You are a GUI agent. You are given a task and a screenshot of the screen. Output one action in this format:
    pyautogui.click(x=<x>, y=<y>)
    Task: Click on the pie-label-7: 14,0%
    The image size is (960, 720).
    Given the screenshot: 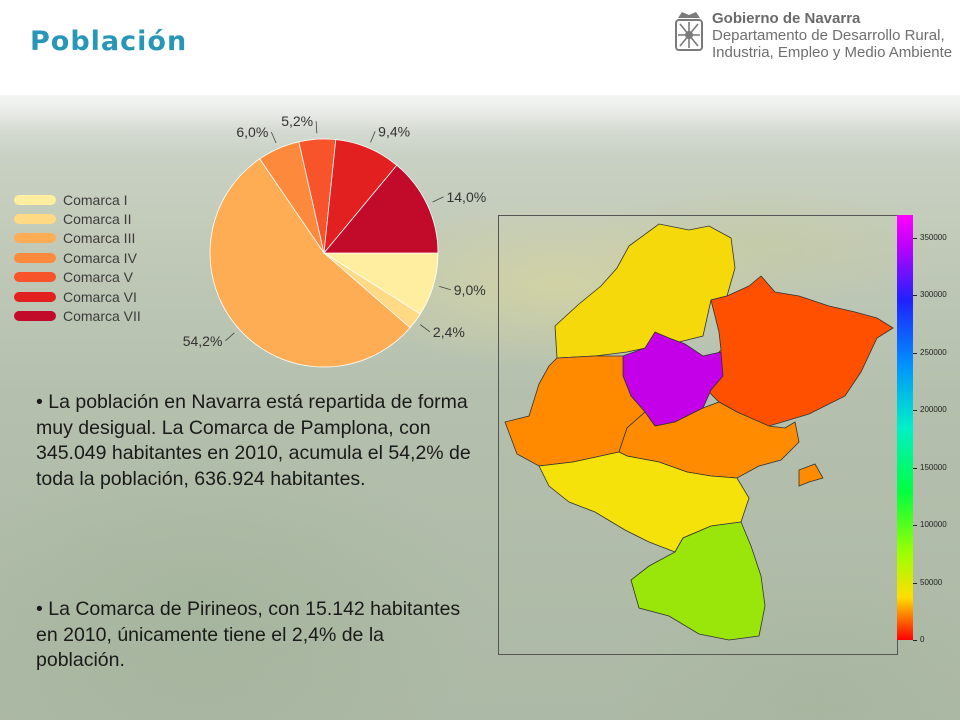 What is the action you would take?
    pyautogui.click(x=466, y=197)
    